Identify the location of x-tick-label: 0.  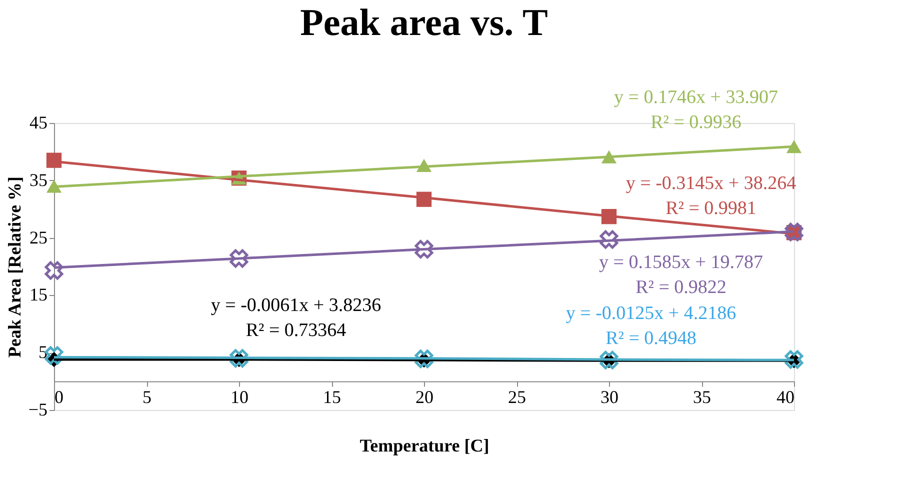
(59, 396).